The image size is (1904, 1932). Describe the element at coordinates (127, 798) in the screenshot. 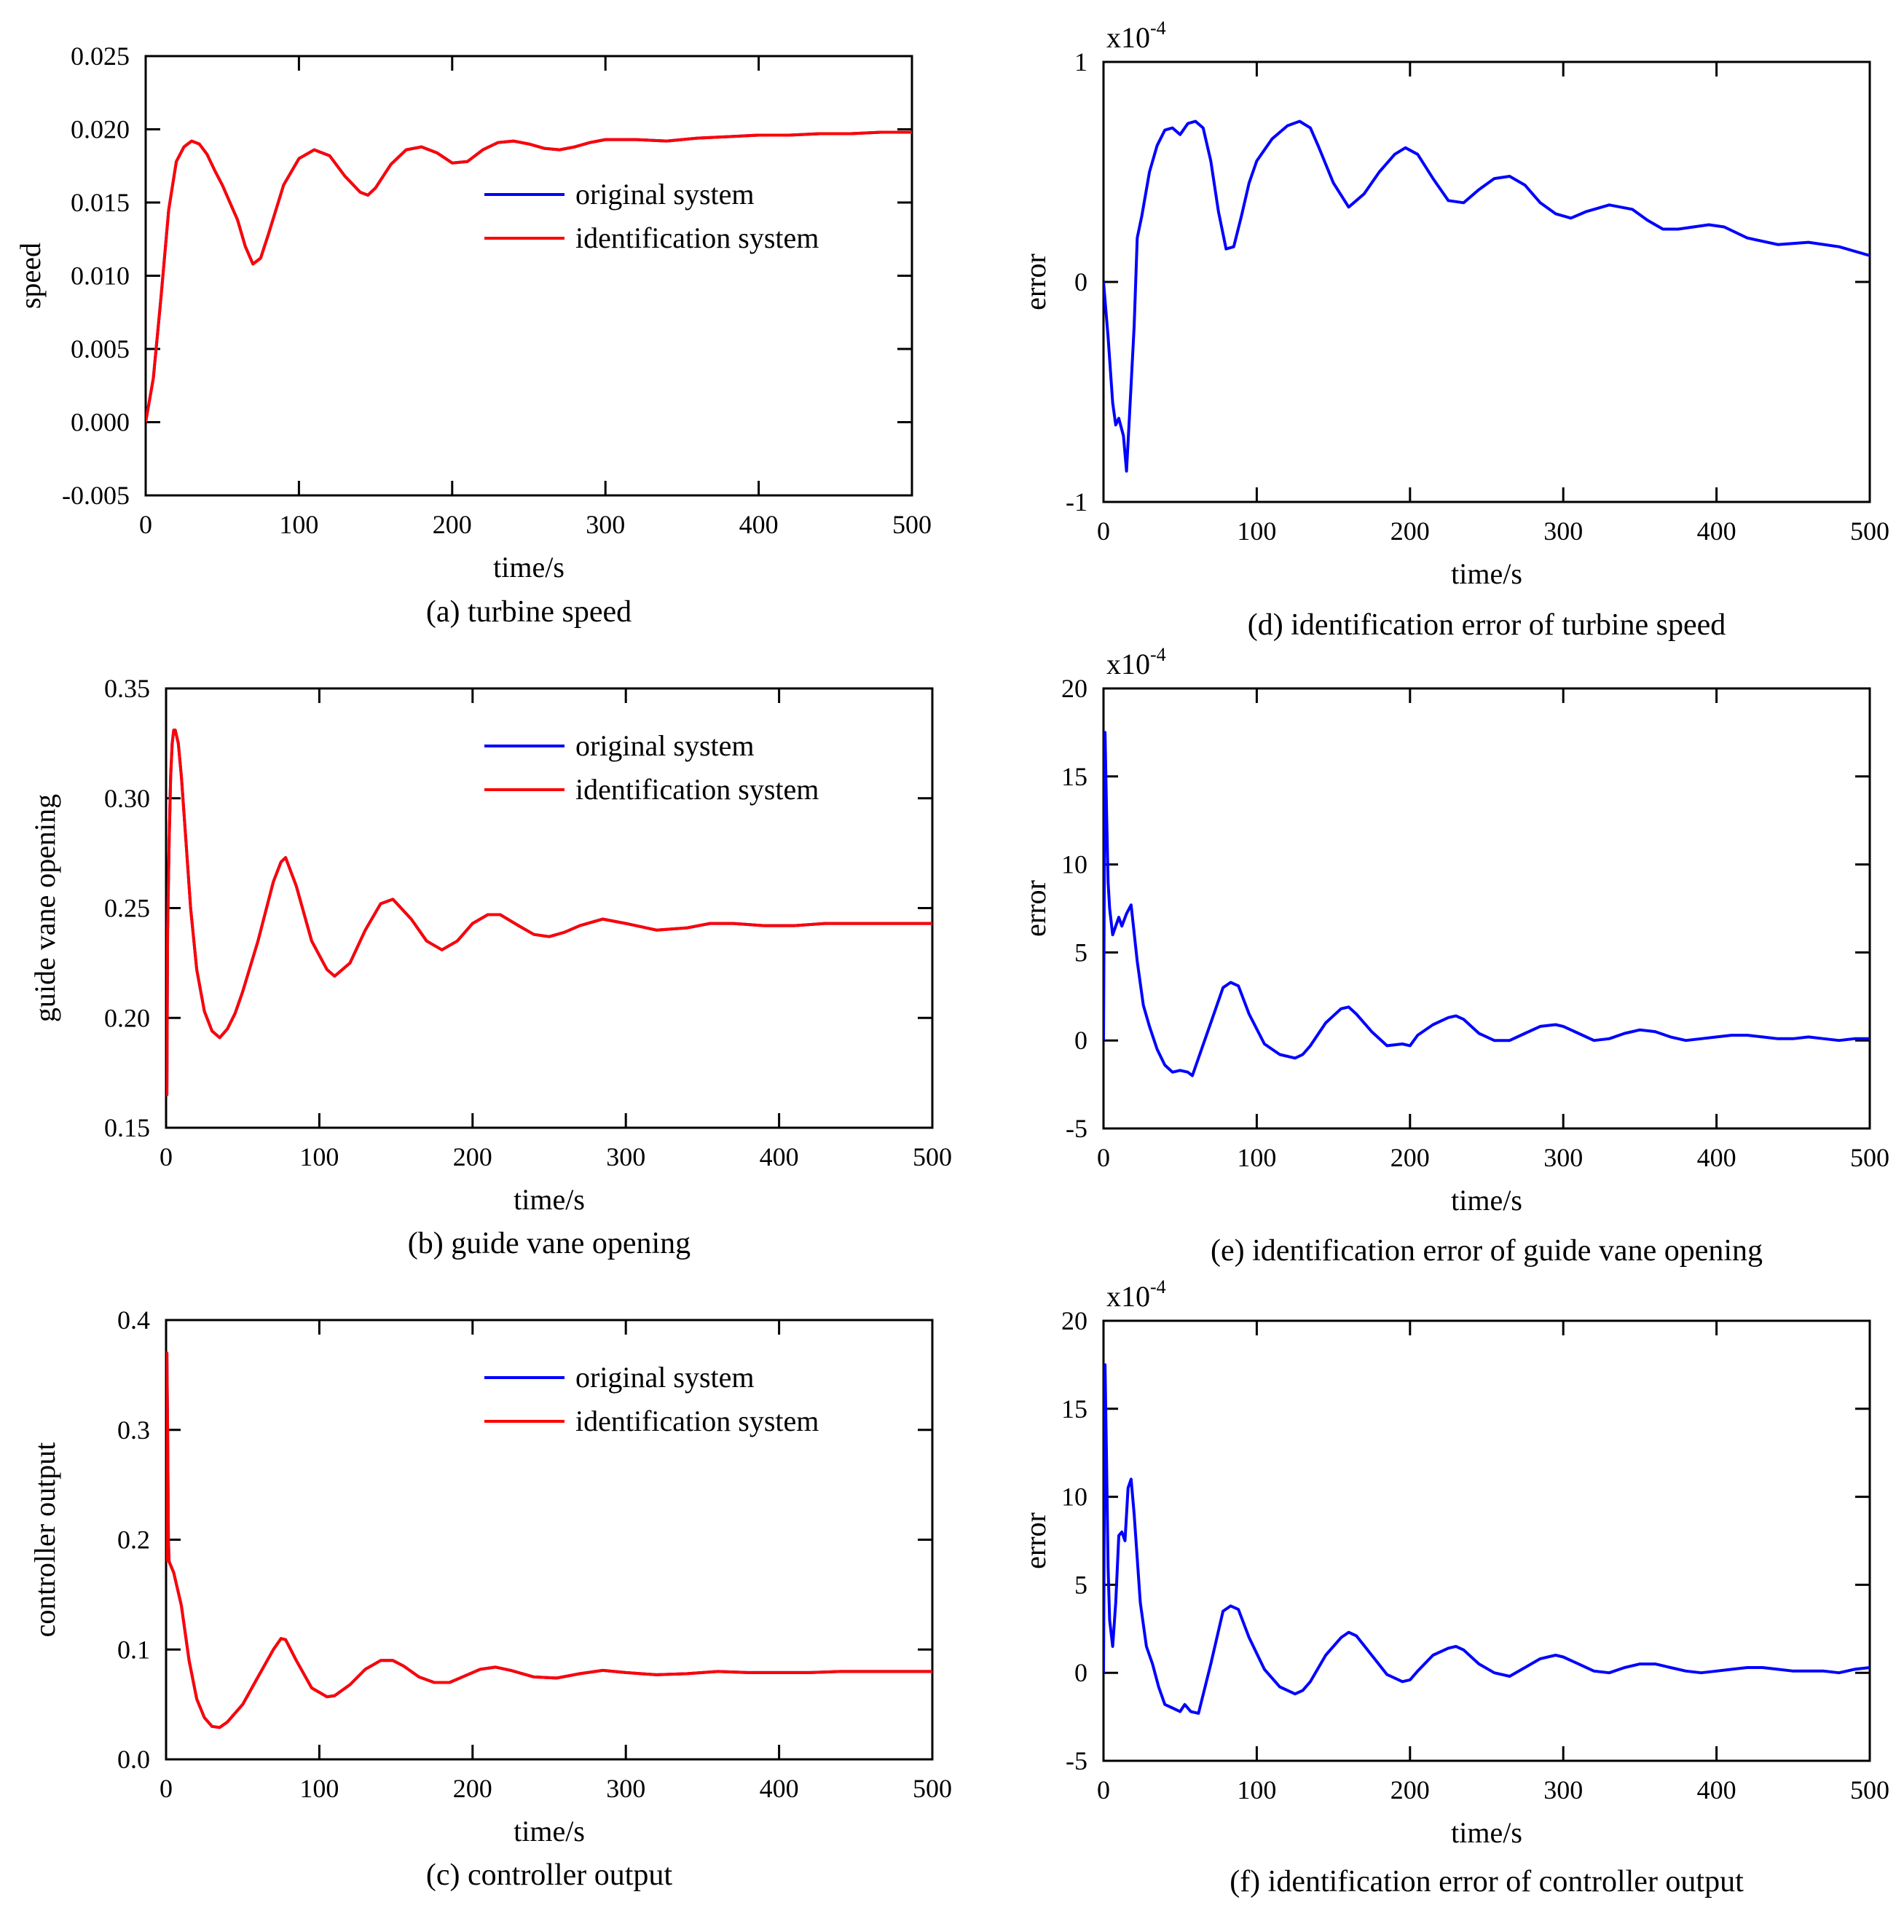

I see `y-tick-label: 0.30` at that location.